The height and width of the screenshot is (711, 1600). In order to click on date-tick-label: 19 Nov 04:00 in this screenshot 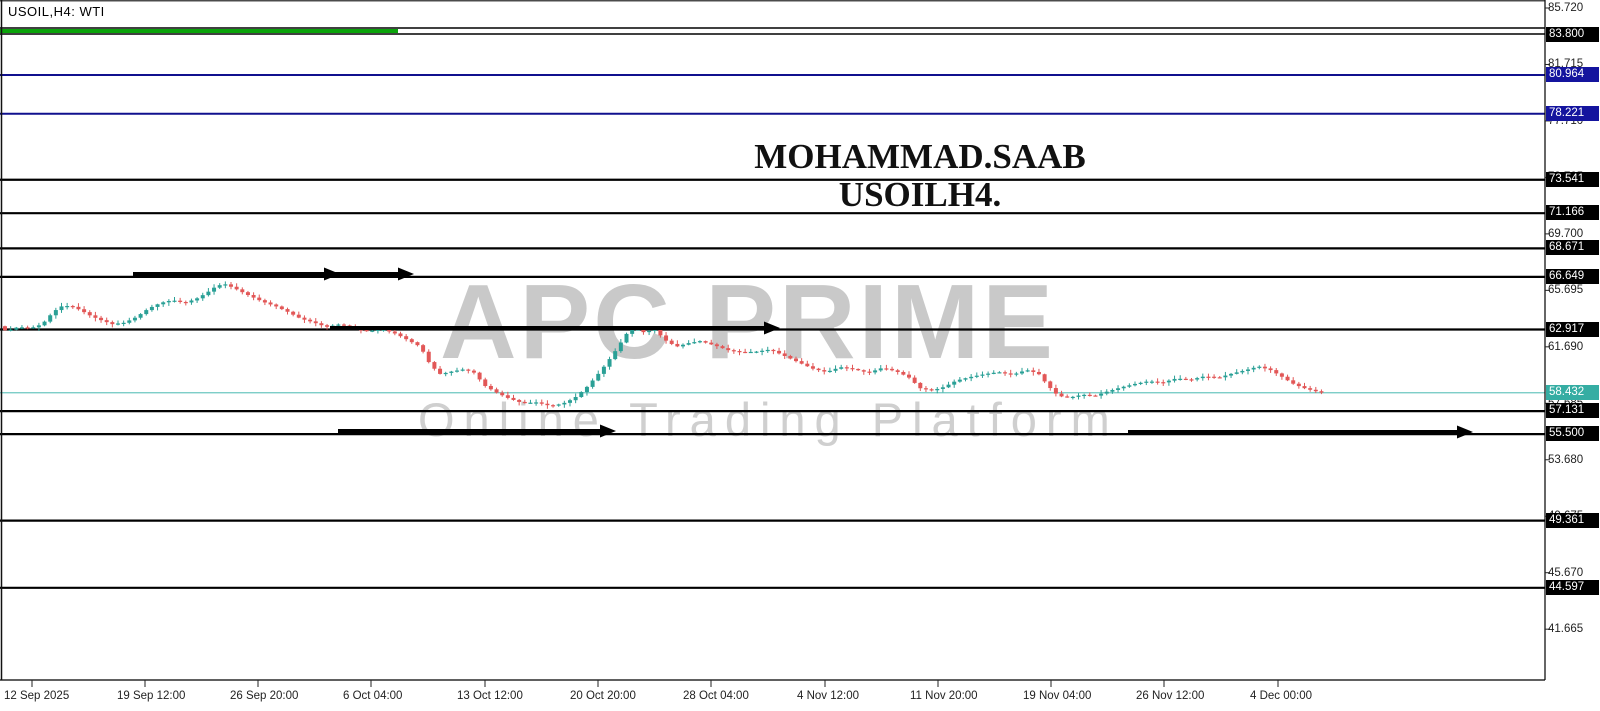, I will do `click(1057, 696)`.